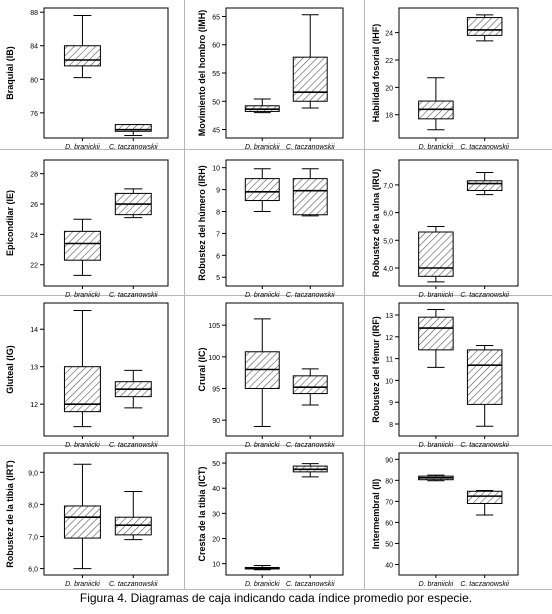 The image size is (552, 614). I want to click on y-axis-label: Robustez de la ulna (IRU), so click(376, 223).